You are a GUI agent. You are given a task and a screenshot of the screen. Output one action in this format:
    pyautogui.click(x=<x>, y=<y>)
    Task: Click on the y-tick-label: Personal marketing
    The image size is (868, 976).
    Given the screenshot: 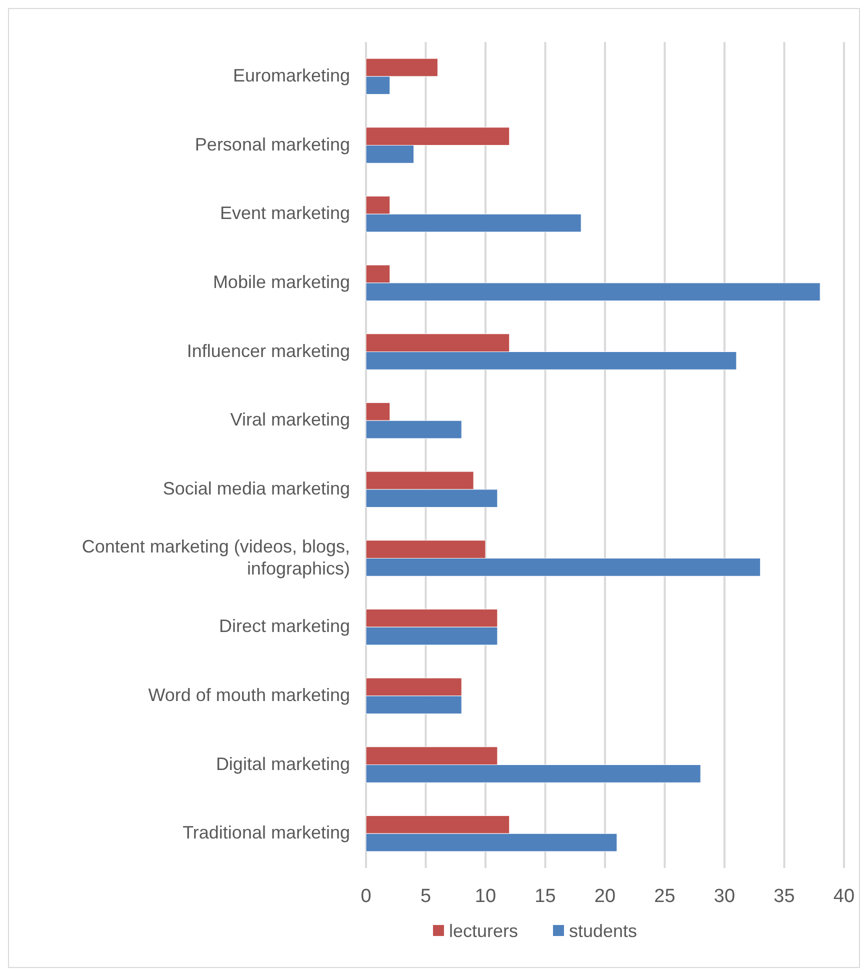 What is the action you would take?
    pyautogui.click(x=272, y=144)
    